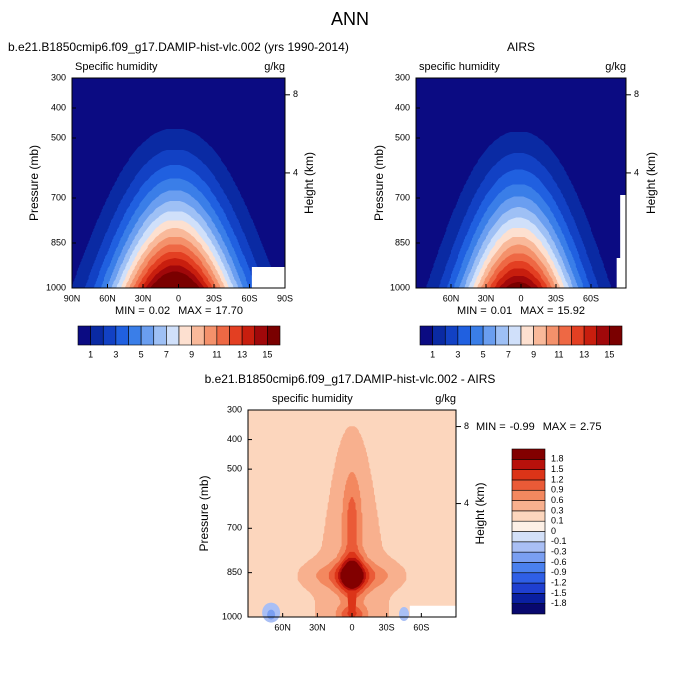  Describe the element at coordinates (636, 172) in the screenshot. I see `y2-tick-label: 4` at that location.